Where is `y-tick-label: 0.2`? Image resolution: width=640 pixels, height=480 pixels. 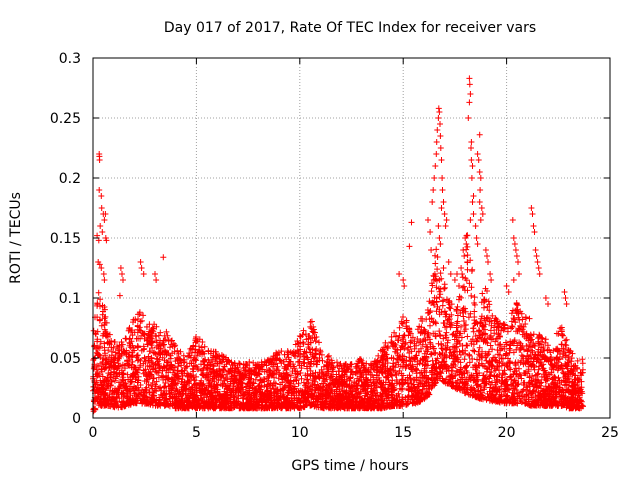 y-tick-label: 0.2 is located at coordinates (70, 179).